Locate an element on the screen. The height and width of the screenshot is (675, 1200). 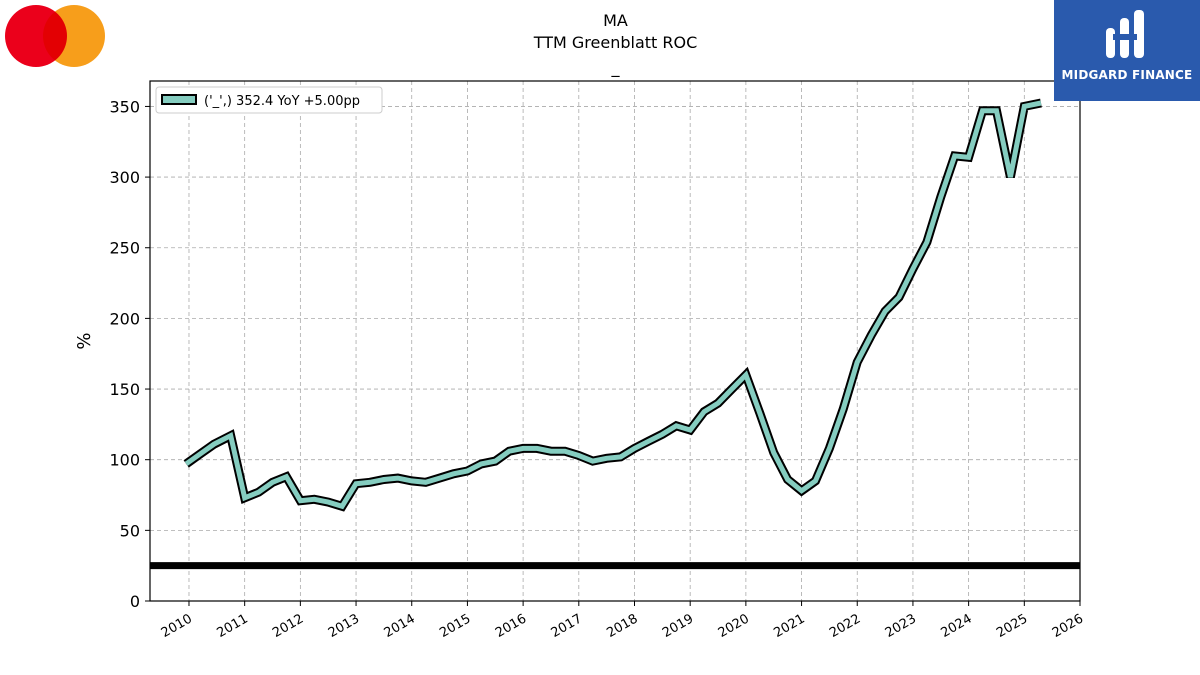
x-tick-label: 2013 is located at coordinates (344, 626).